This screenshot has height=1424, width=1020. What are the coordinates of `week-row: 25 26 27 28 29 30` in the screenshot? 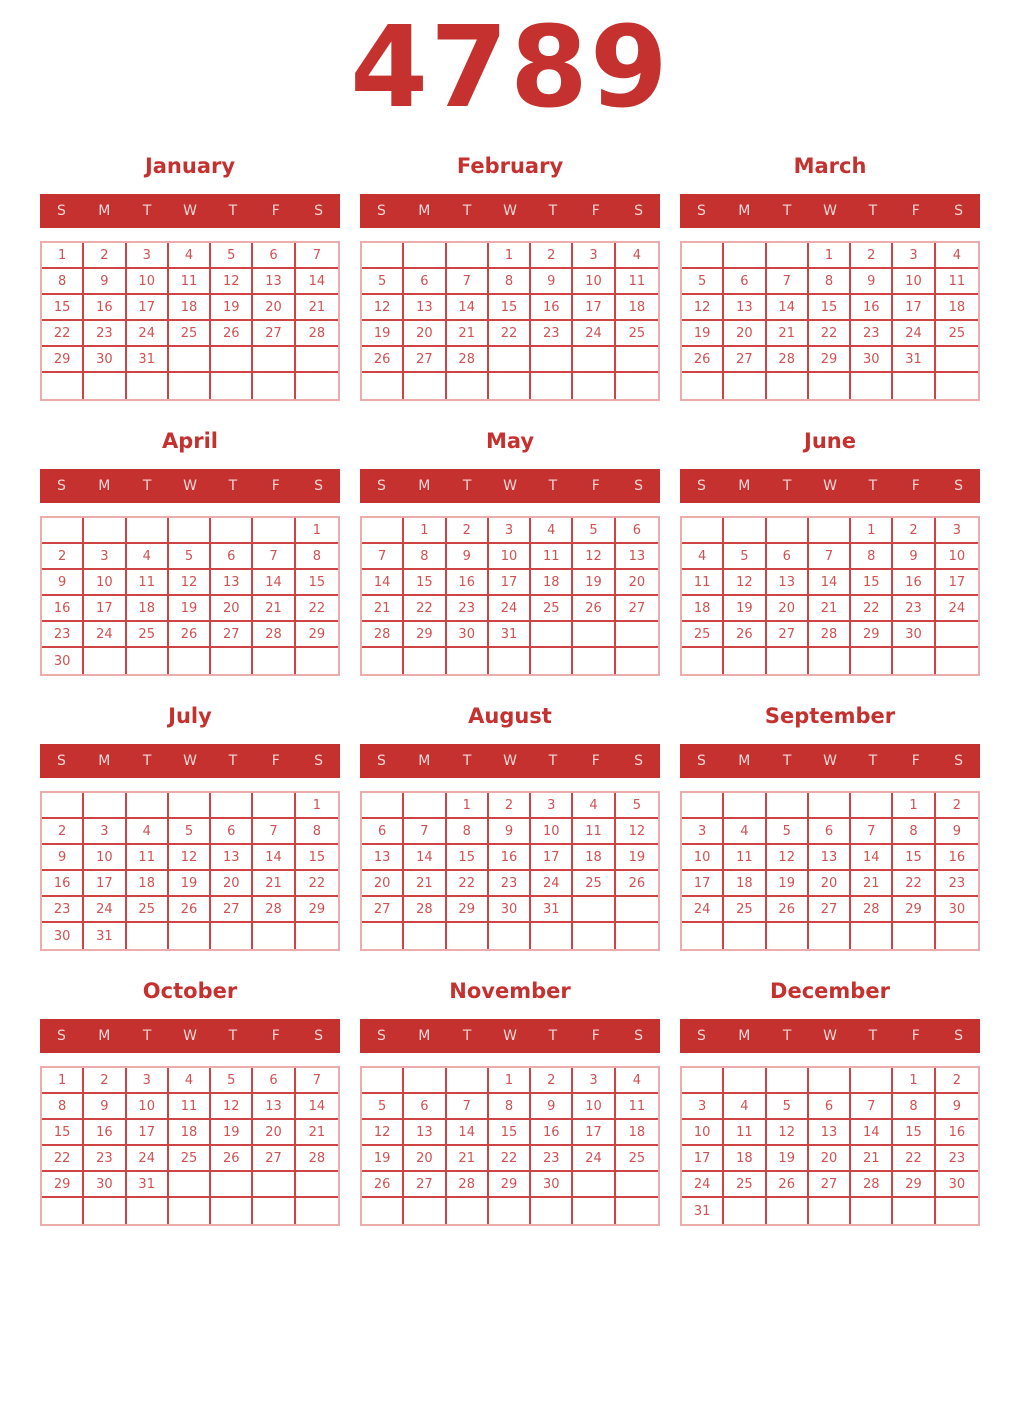 It's located at (830, 635).